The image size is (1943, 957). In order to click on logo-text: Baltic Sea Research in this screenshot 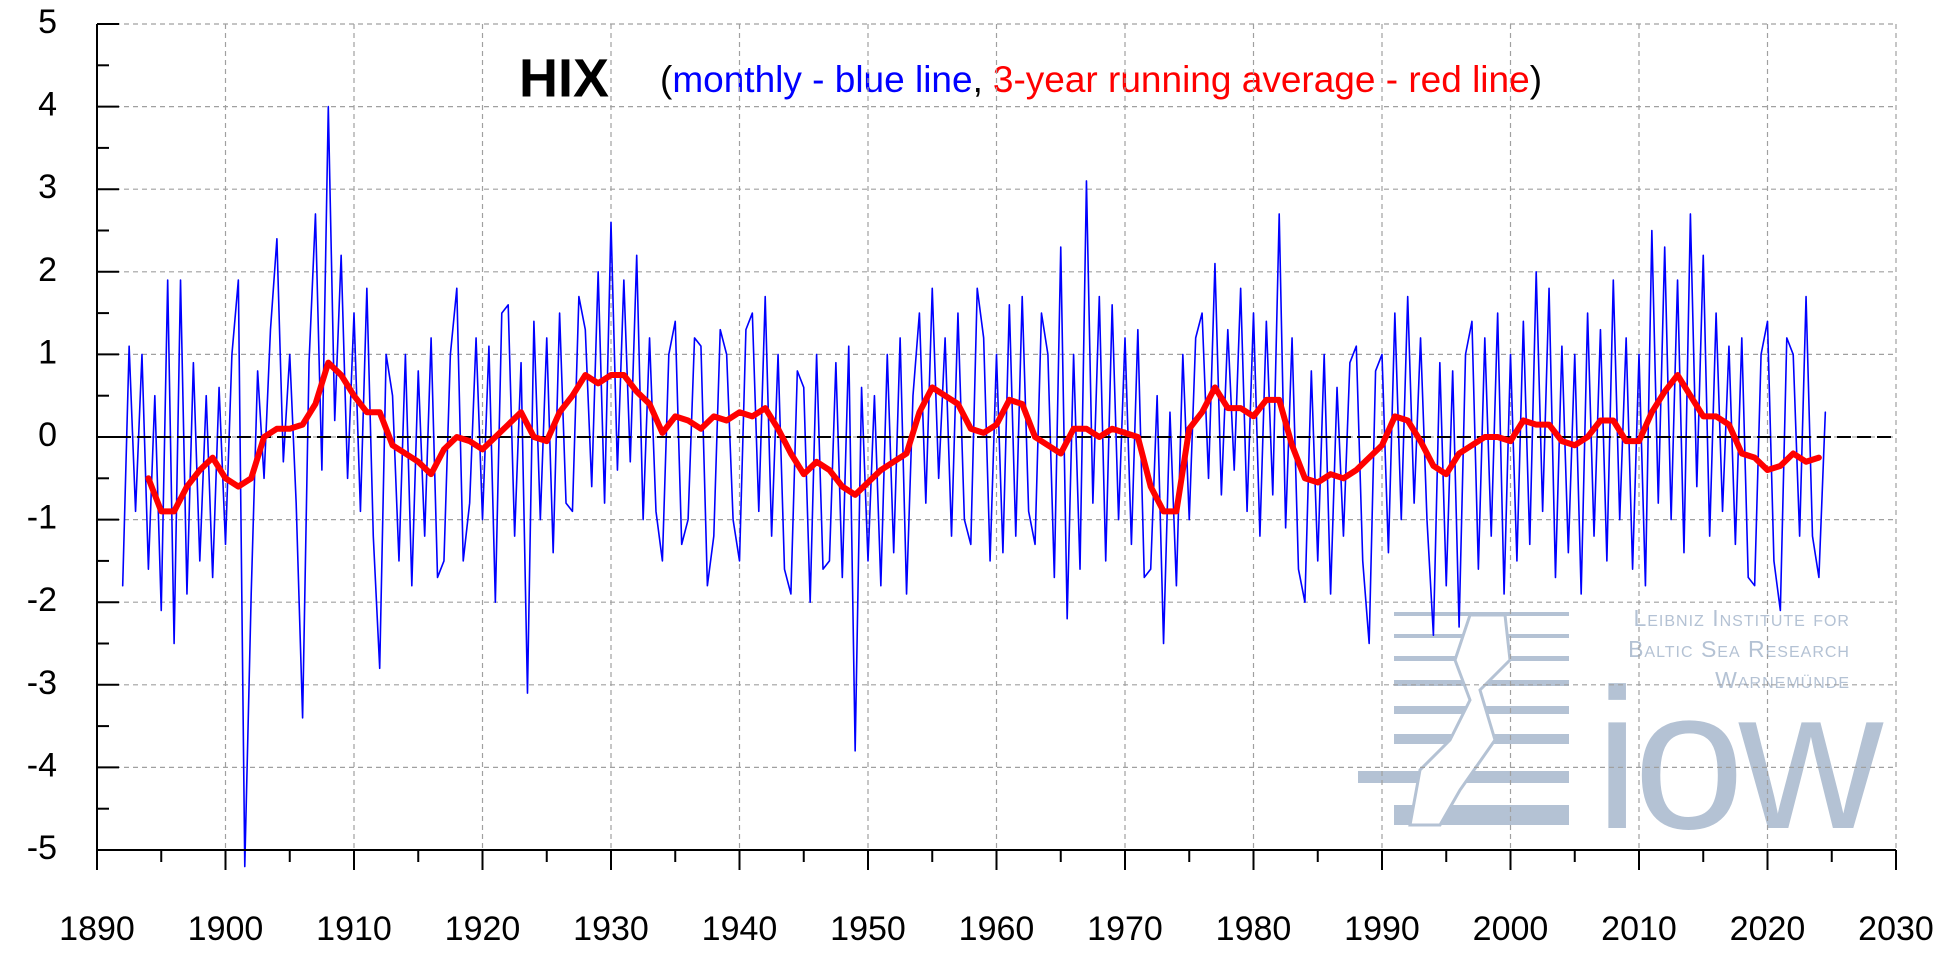, I will do `click(1739, 649)`.